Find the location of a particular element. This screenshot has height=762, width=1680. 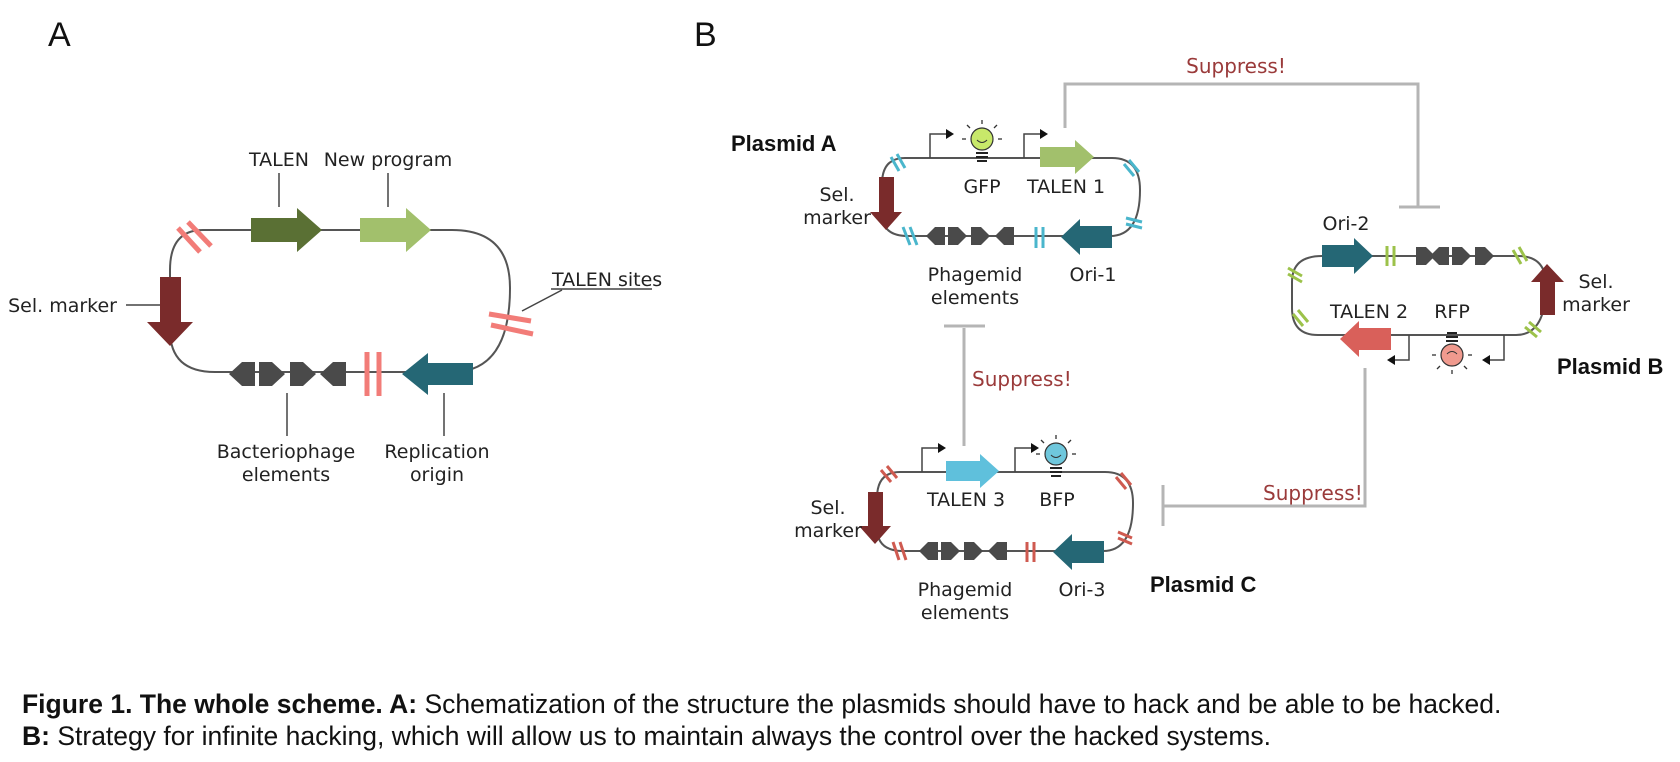

plasmid-c-sel-label-1: Sel. is located at coordinates (827, 508).